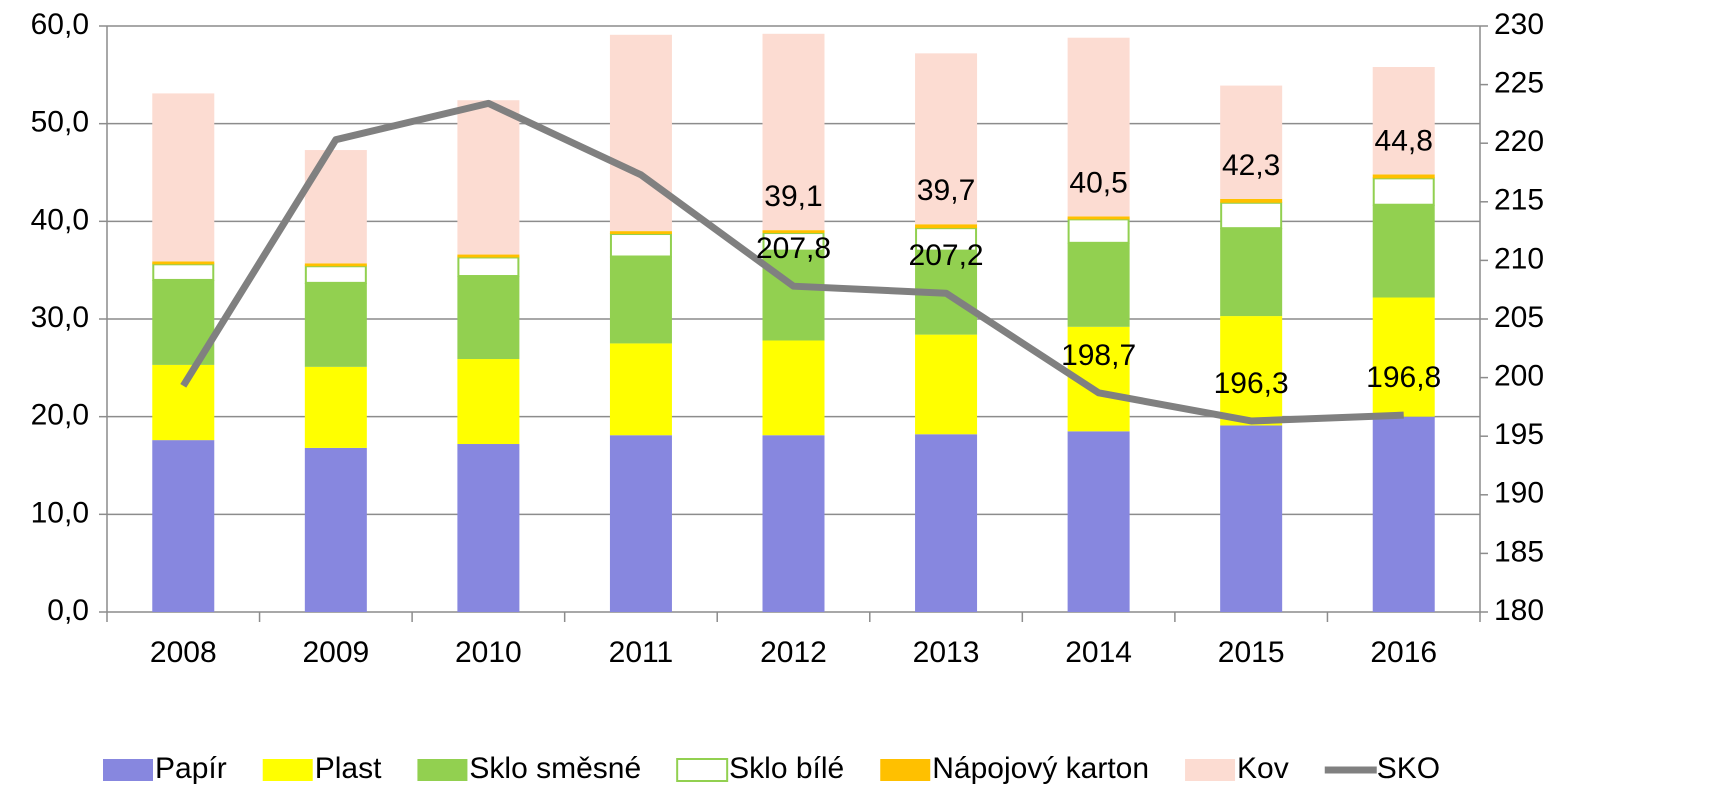  What do you see at coordinates (793, 248) in the screenshot?
I see `data-label: 207,8` at bounding box center [793, 248].